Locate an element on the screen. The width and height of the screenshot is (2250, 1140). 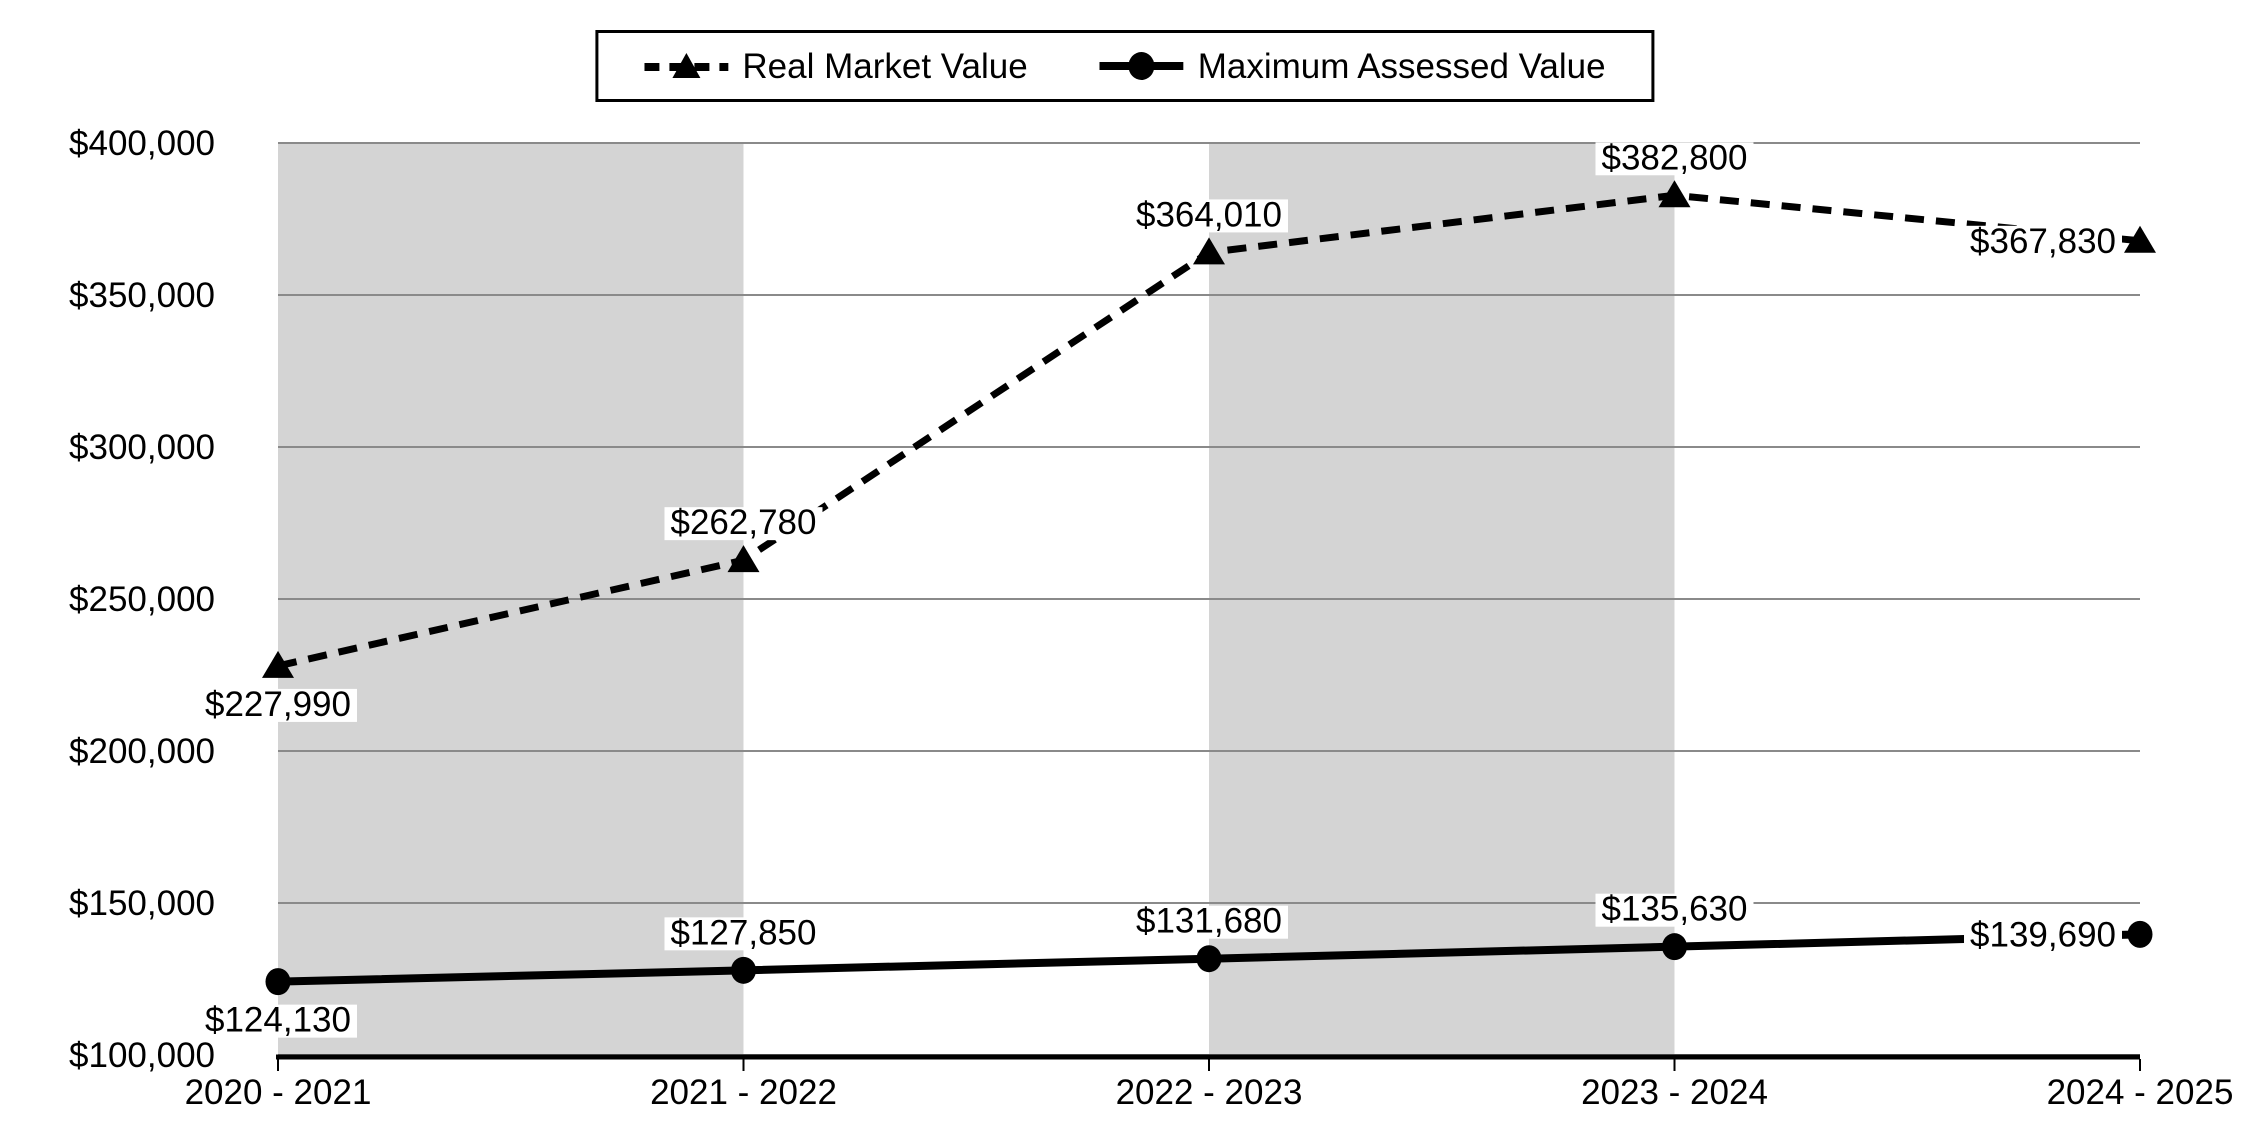
legend-item-maximum-assessed-value: Maximum Assessed Value is located at coordinates (1352, 66).